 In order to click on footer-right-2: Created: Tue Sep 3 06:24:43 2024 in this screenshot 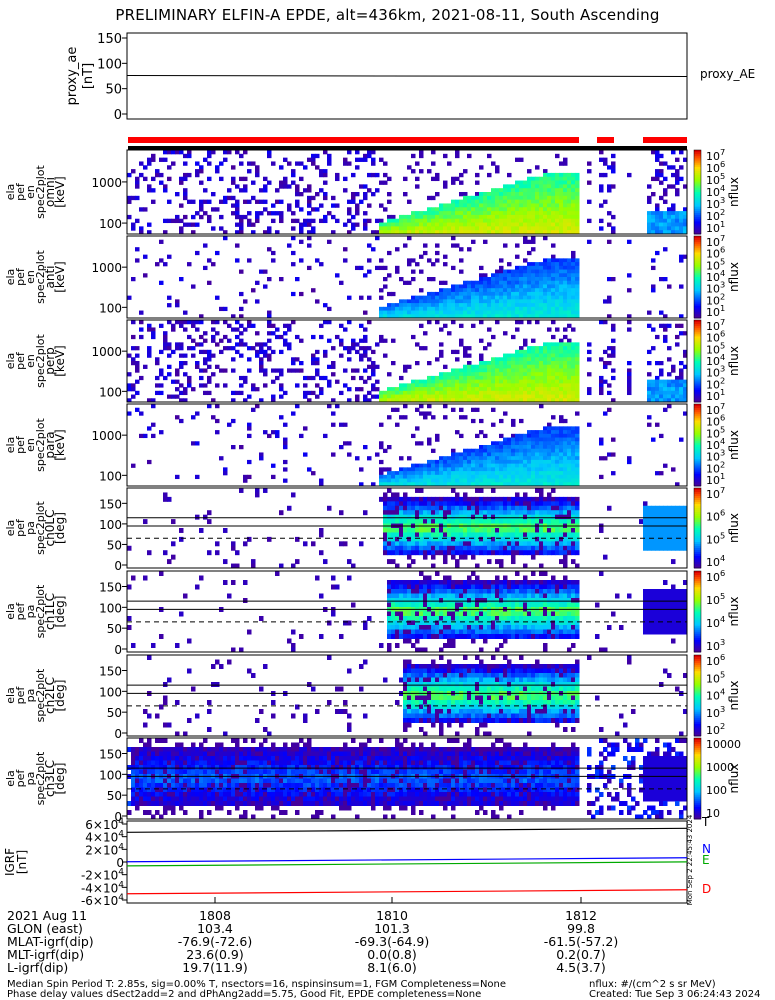, I will do `click(675, 994)`.